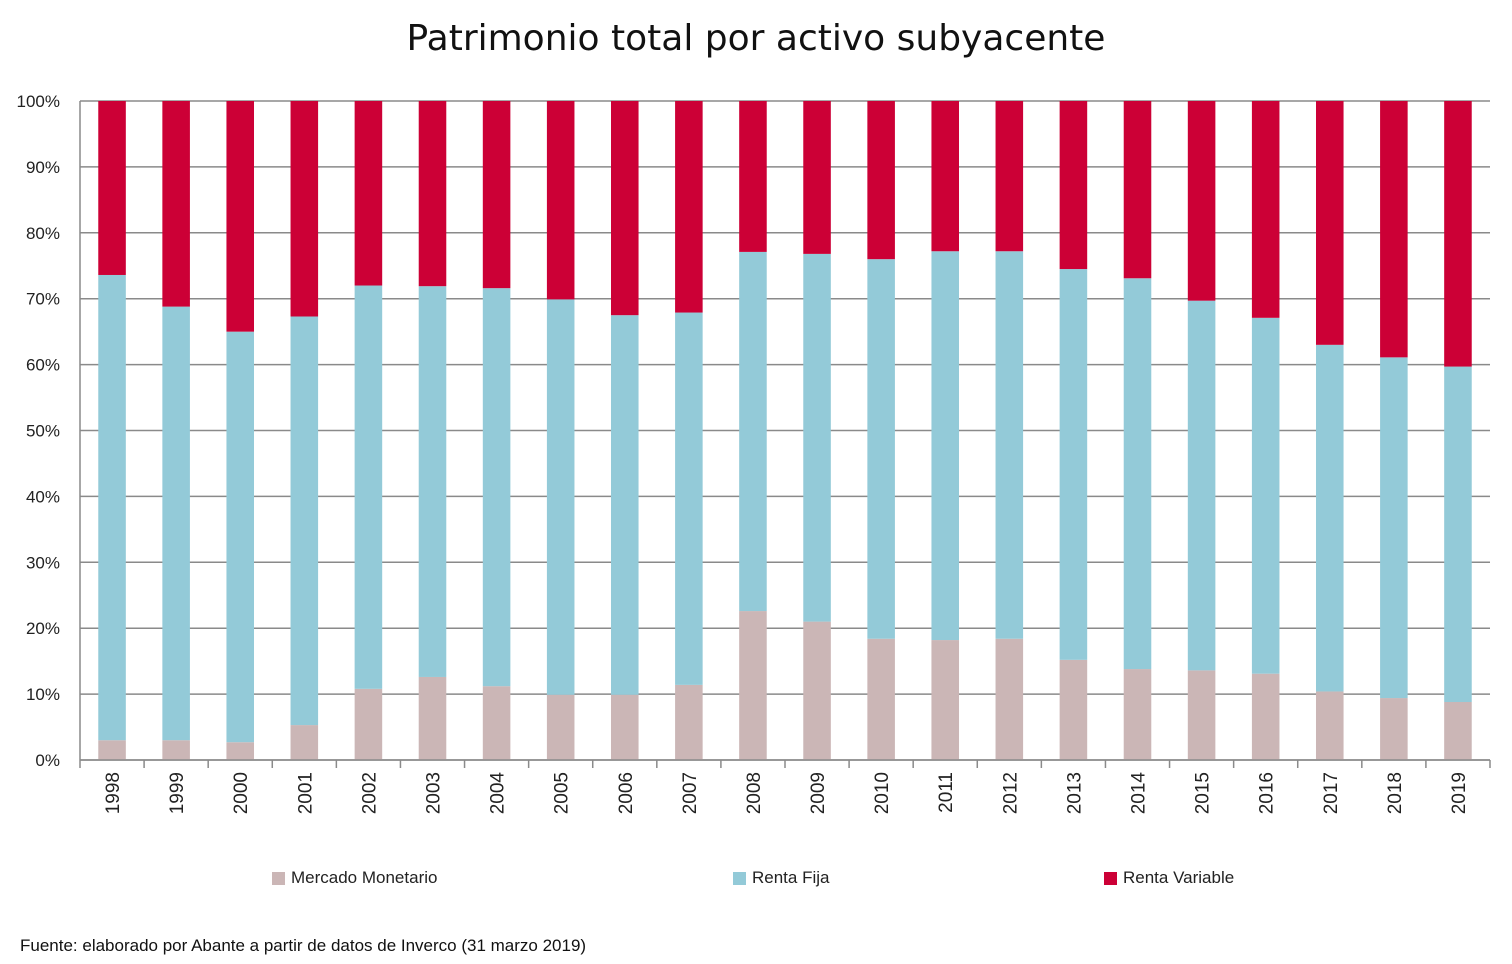 This screenshot has height=964, width=1512. I want to click on legend-swatch-renta-fija, so click(739, 878).